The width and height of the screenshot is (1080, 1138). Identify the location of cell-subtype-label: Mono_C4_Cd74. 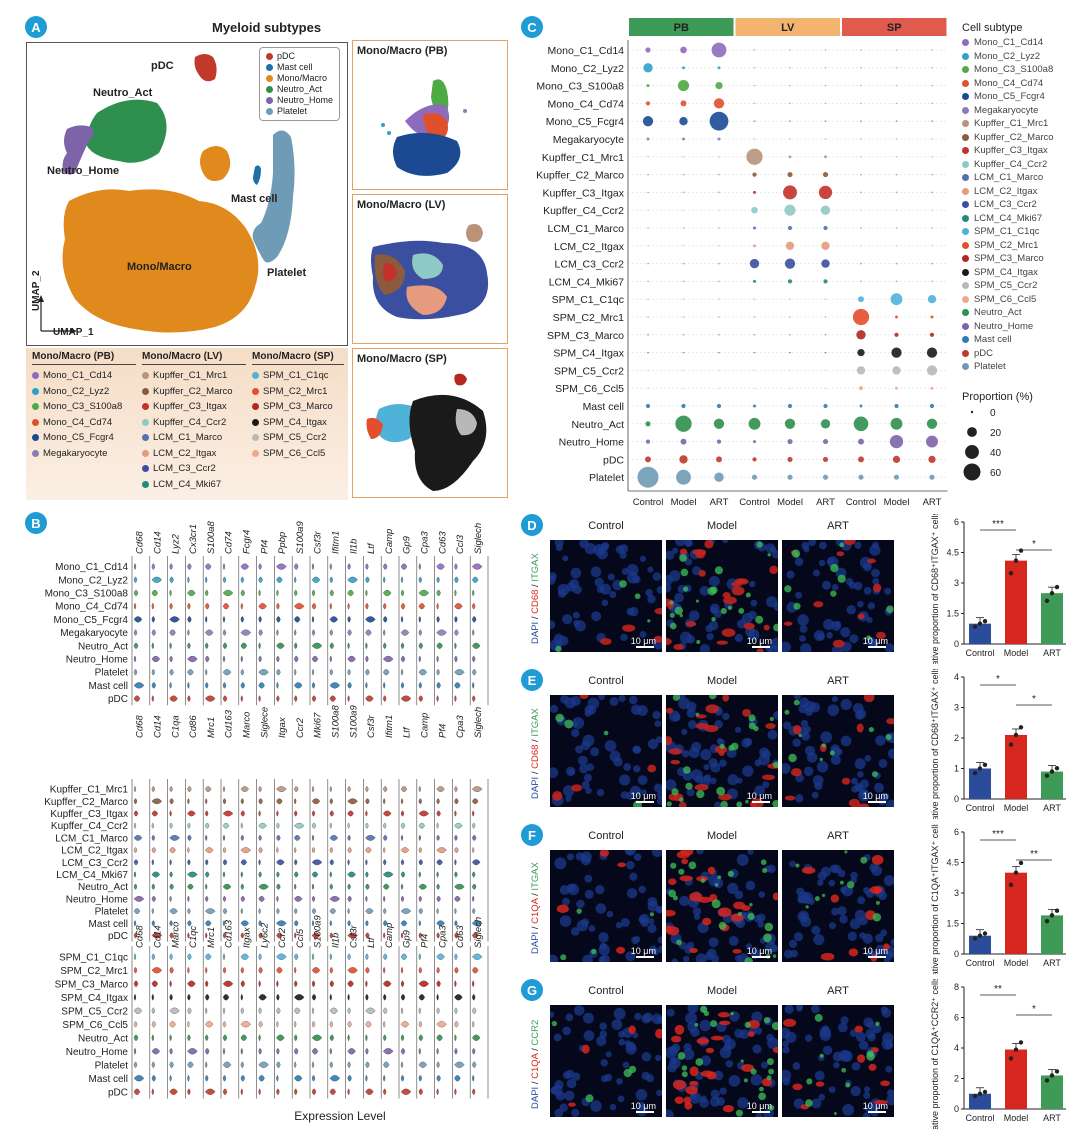
(1009, 83).